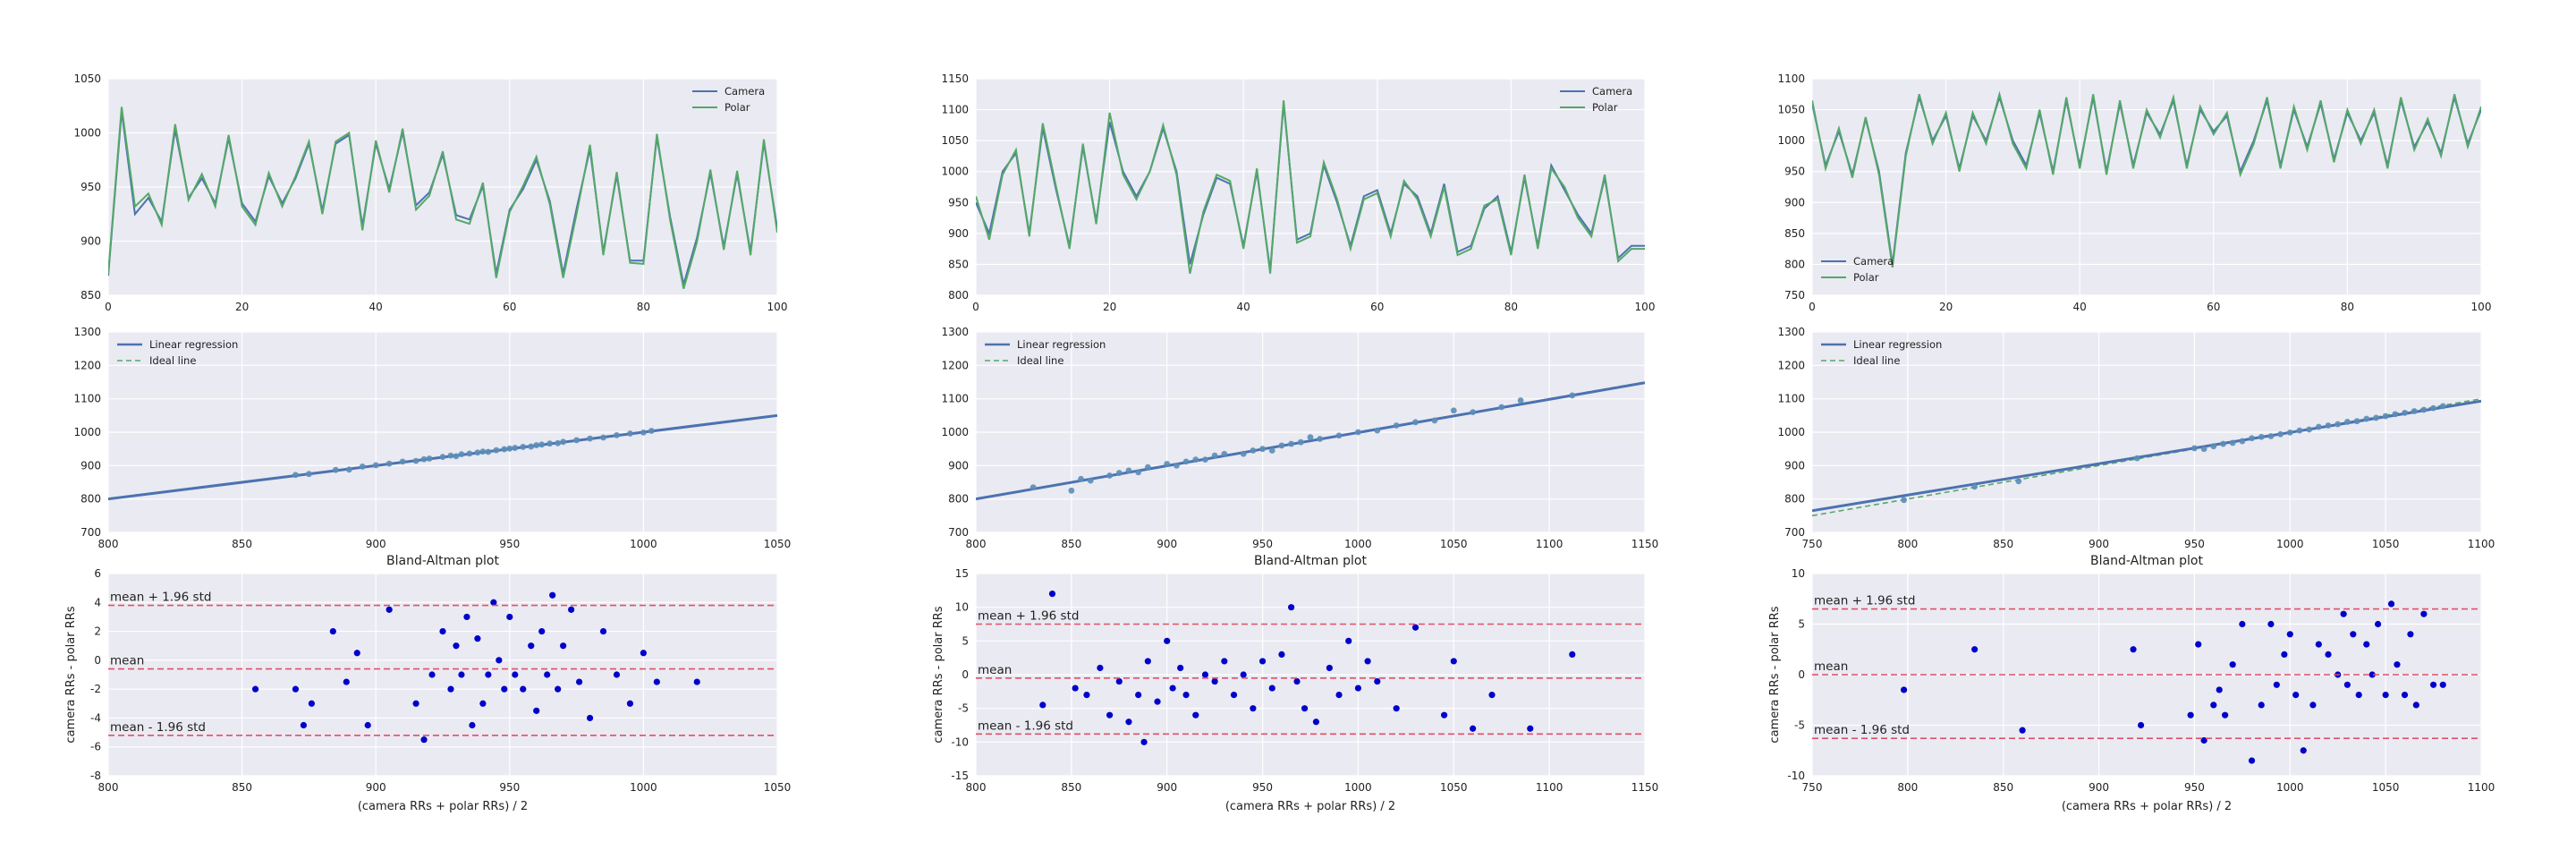 Image resolution: width=2576 pixels, height=859 pixels. Describe the element at coordinates (443, 806) in the screenshot. I see `x-axis-label: (camera RRs + polar RRs) / 2` at that location.